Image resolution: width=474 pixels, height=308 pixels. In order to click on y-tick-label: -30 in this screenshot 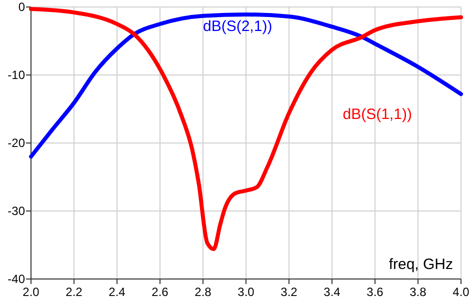, I will do `click(17, 211)`.